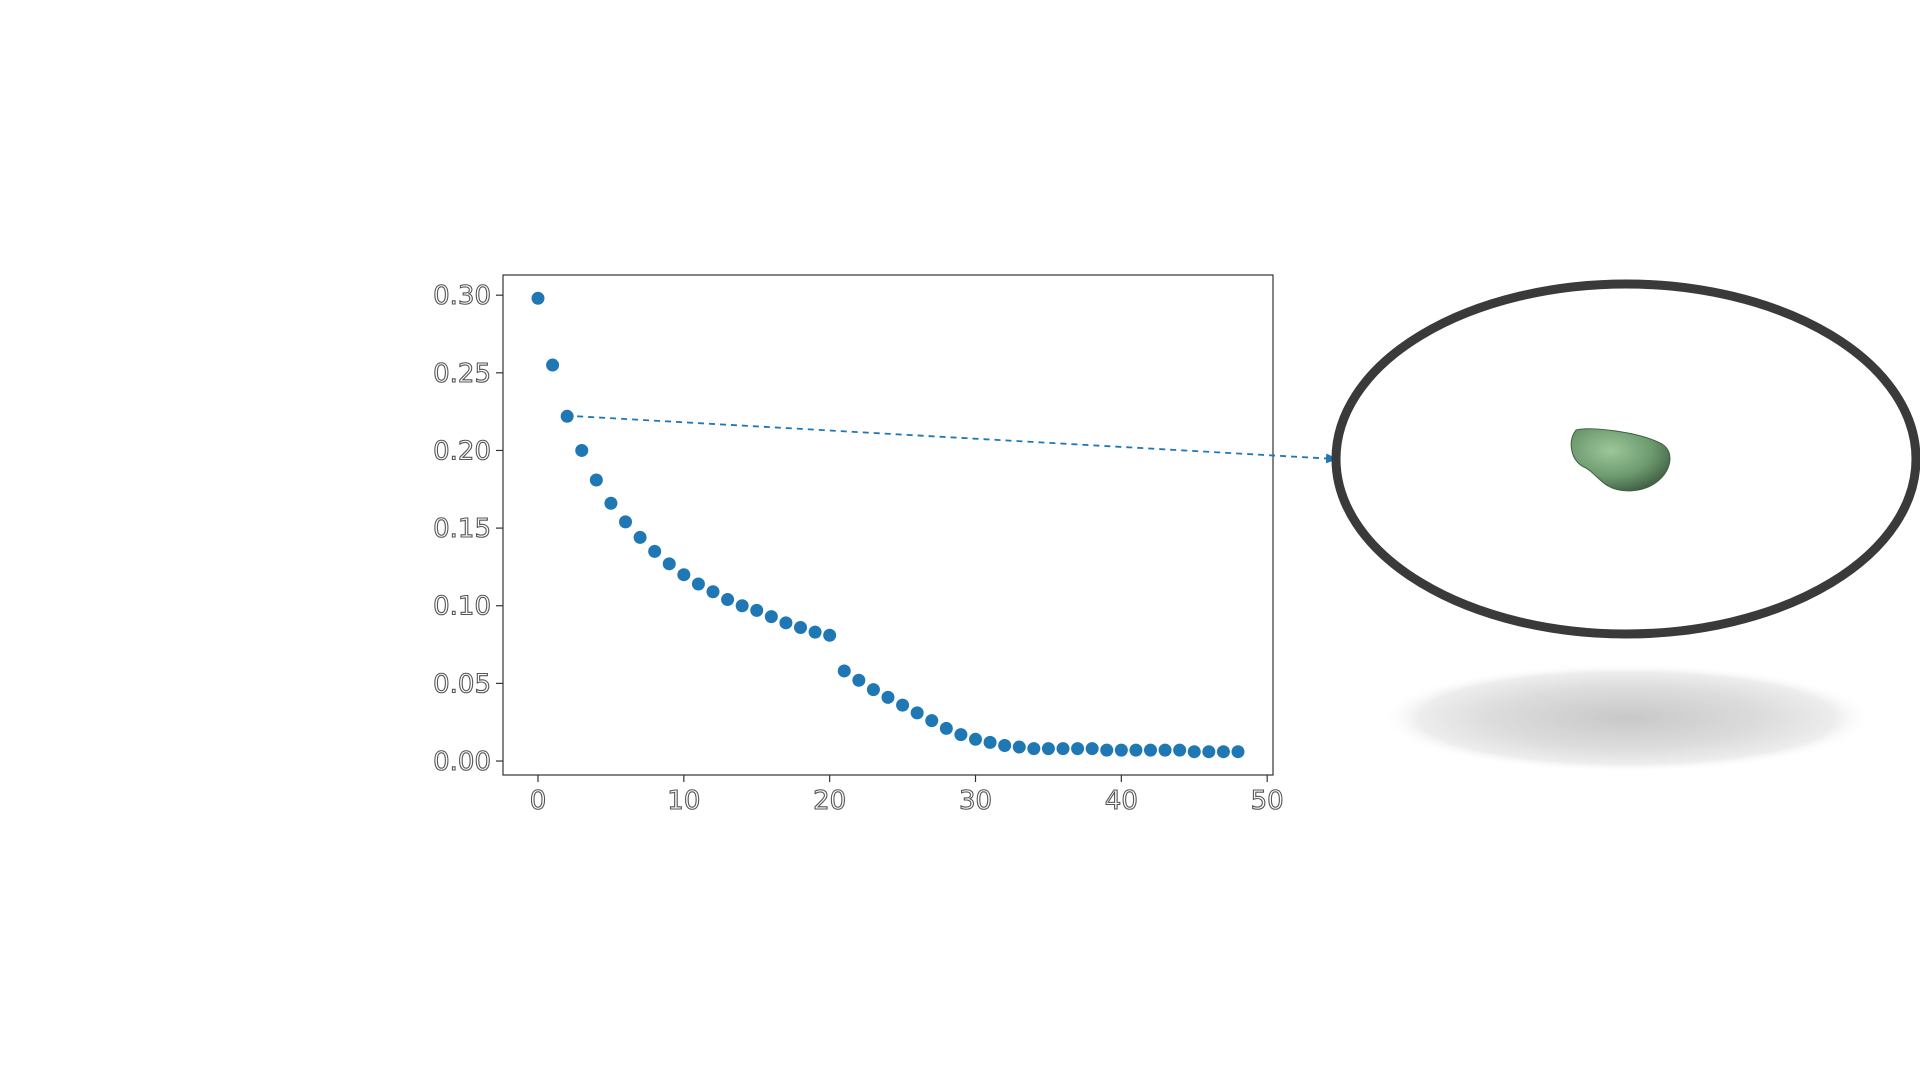 The width and height of the screenshot is (1920, 1080). What do you see at coordinates (683, 801) in the screenshot?
I see `x-tick-label: 10` at bounding box center [683, 801].